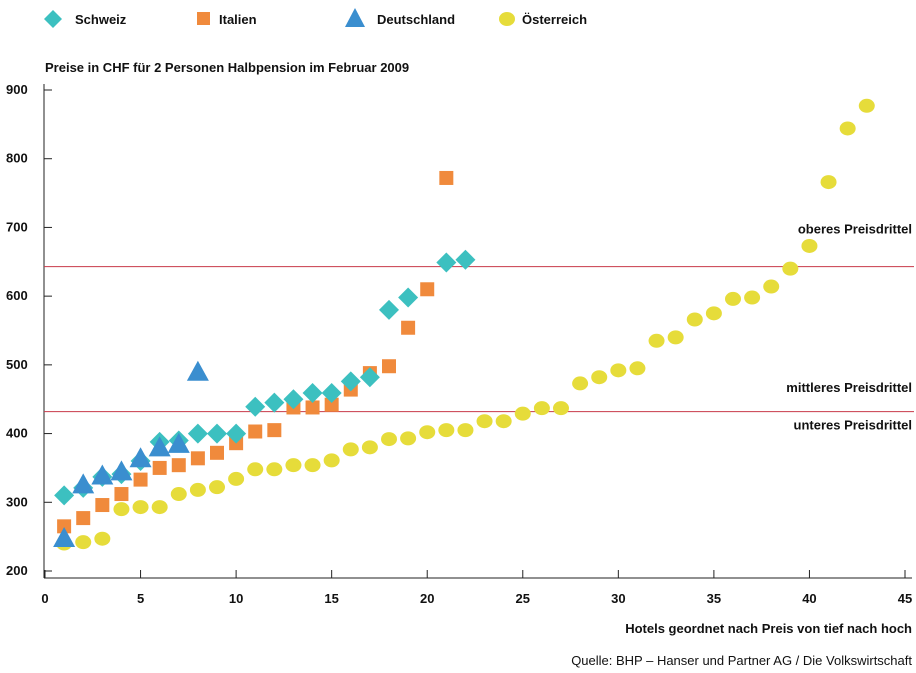 This screenshot has width=916, height=673. Describe the element at coordinates (17, 158) in the screenshot. I see `y-tick-label: 800` at that location.